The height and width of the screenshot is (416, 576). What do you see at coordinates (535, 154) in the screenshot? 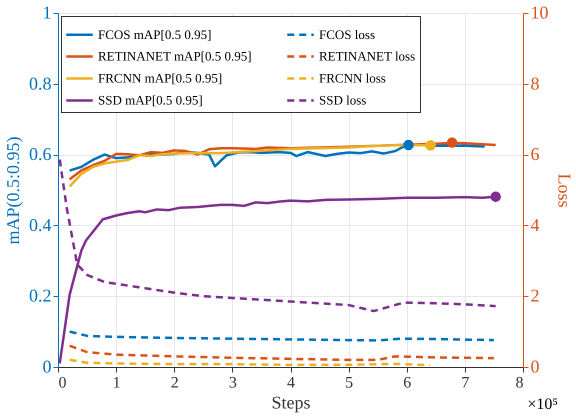
I see `y2-tick-label: 6` at bounding box center [535, 154].